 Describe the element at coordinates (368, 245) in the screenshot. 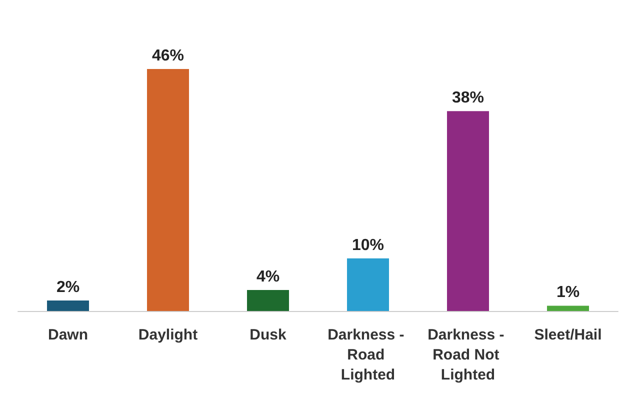

I see `data-label: 10%` at that location.